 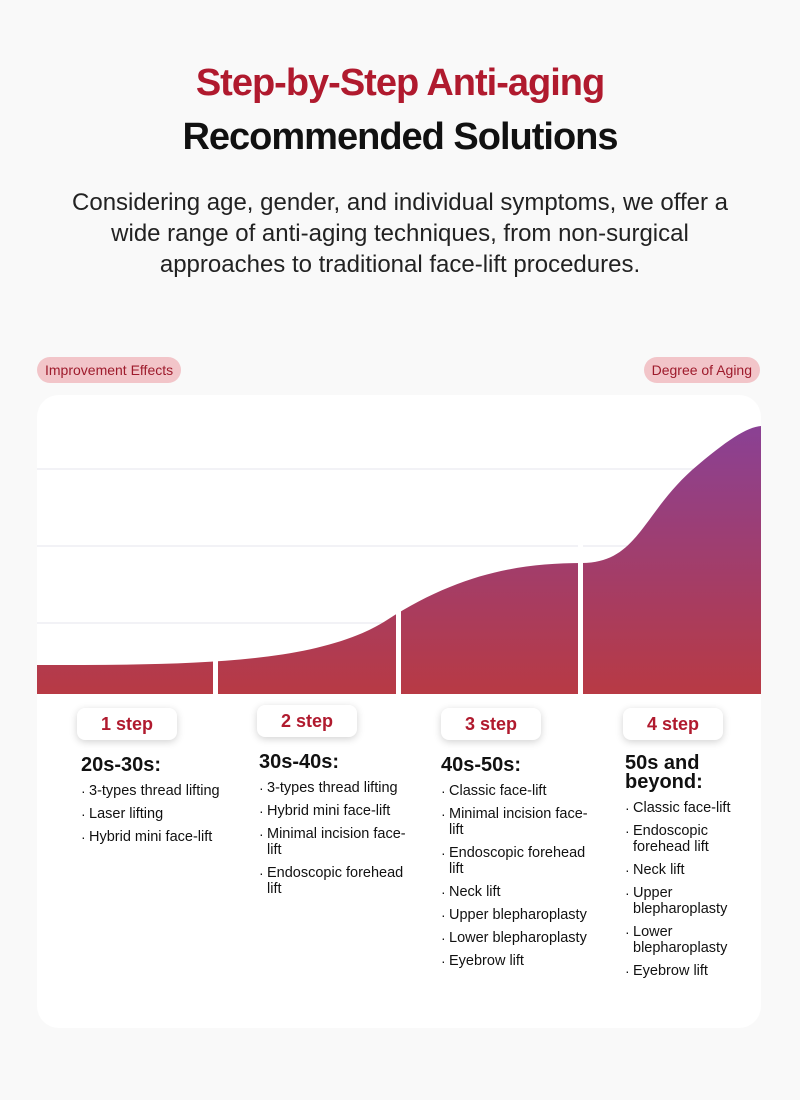 I want to click on age-range: 40s-50s:, so click(x=481, y=765).